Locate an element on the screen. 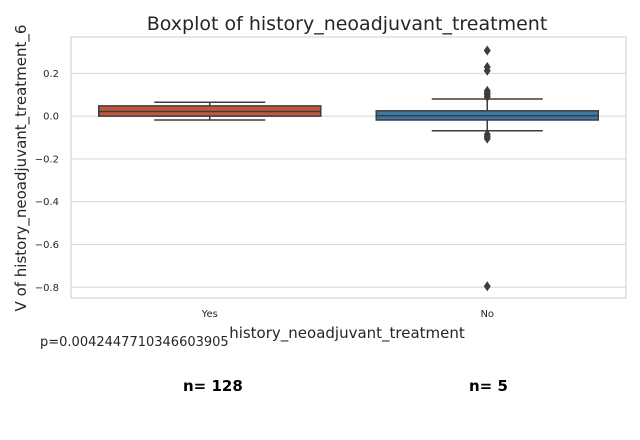  y-tick-label: 0.2 is located at coordinates (51, 74).